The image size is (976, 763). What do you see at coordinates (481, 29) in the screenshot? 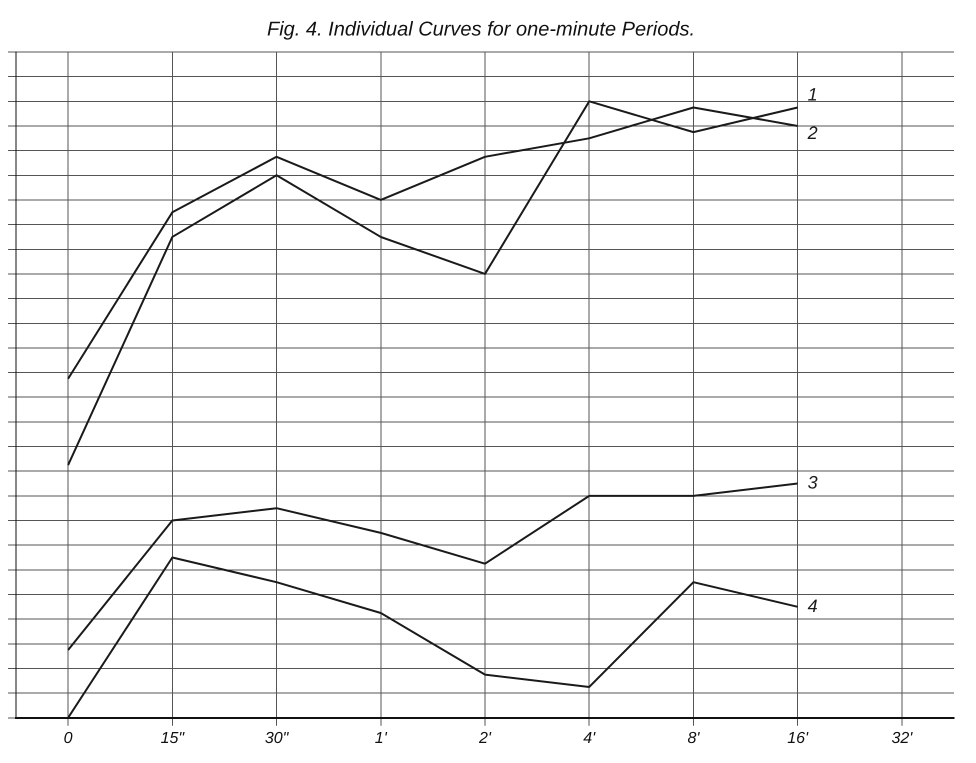
I see `chart-title: Fig. 4. Individual Curves for one-minute Periods.` at bounding box center [481, 29].